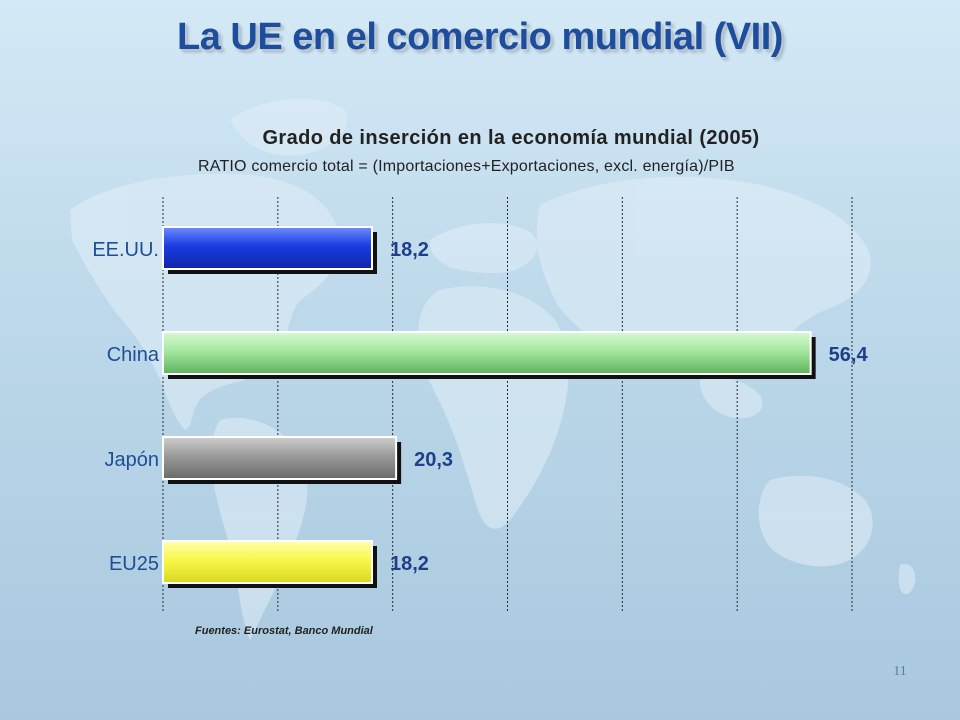  Describe the element at coordinates (480, 37) in the screenshot. I see `slide-title: La UE en el comercio mundial (VII)` at that location.